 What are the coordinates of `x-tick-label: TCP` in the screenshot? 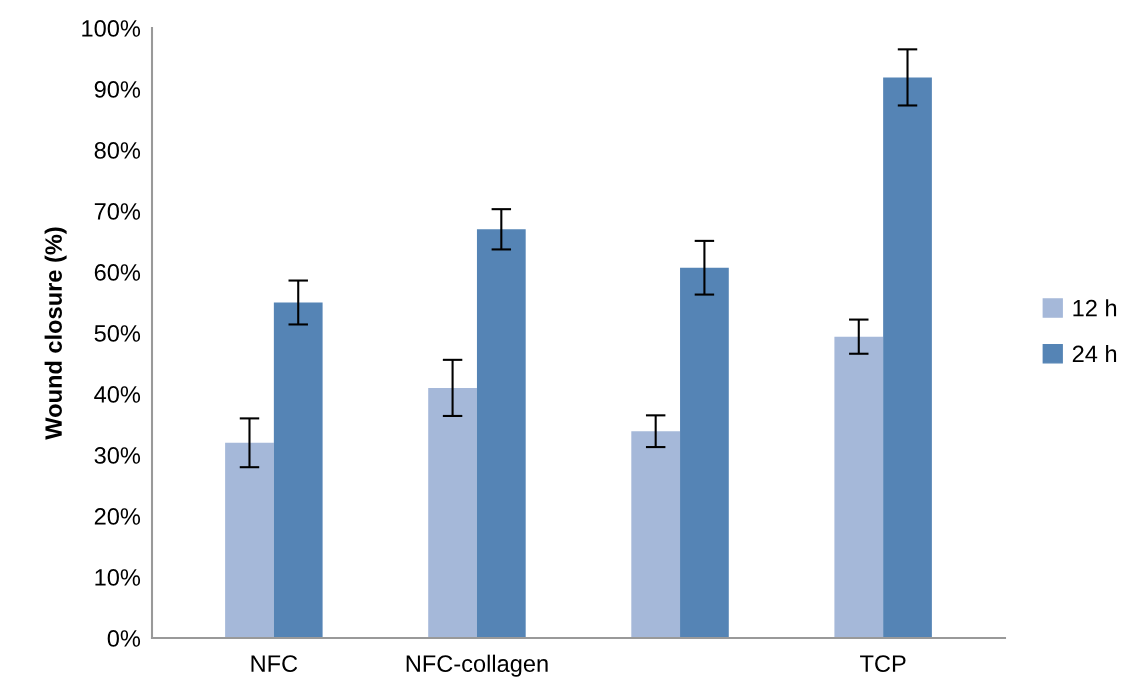 It's located at (883, 664).